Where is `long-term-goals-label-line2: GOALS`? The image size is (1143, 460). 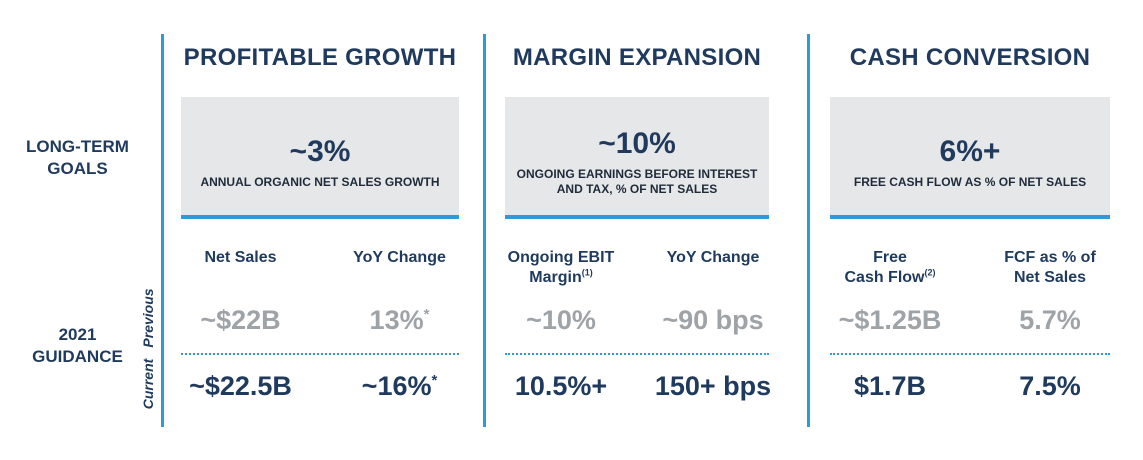 long-term-goals-label-line2: GOALS is located at coordinates (77, 168).